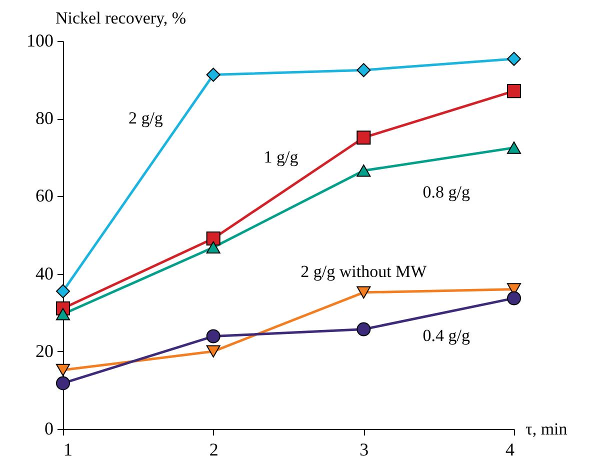 The image size is (613, 464). Describe the element at coordinates (45, 350) in the screenshot. I see `y-tick-label: 20` at that location.